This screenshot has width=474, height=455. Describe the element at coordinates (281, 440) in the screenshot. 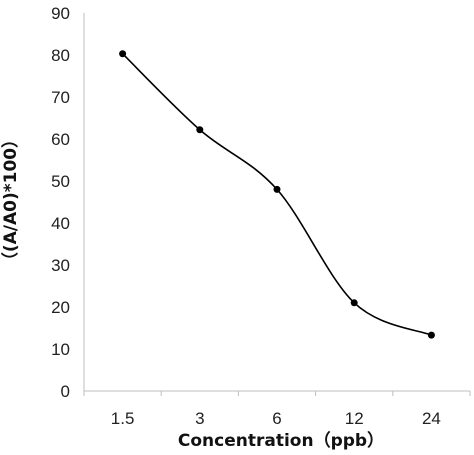

I see `x-axis-label: Concentration（ppb）` at that location.